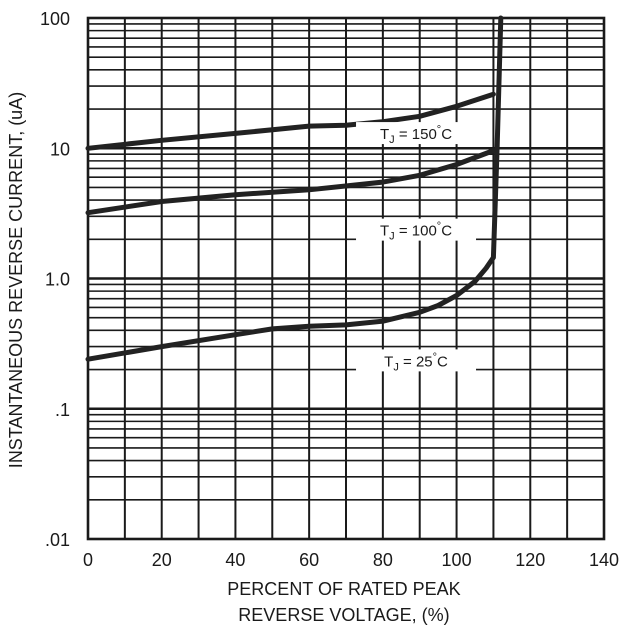 The image size is (620, 630). Describe the element at coordinates (57, 540) in the screenshot. I see `y-tick-label: .01` at that location.